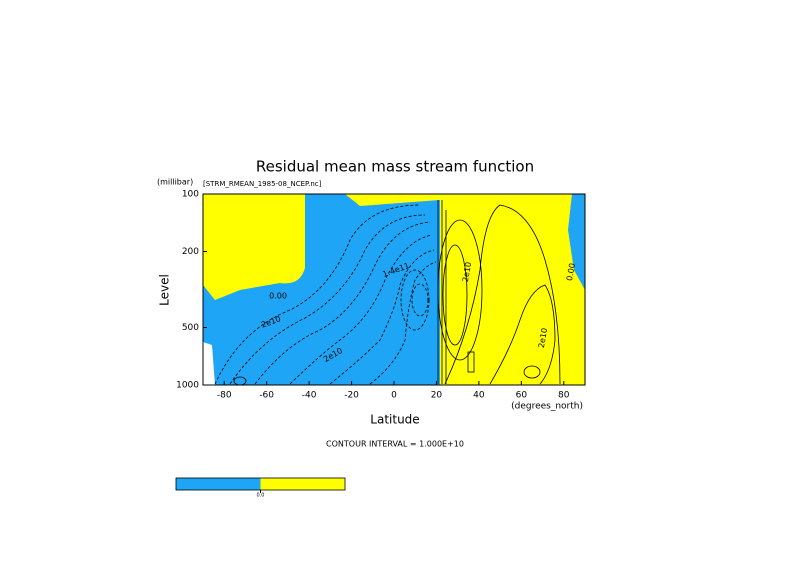 Image resolution: width=789 pixels, height=562 pixels. What do you see at coordinates (190, 195) in the screenshot?
I see `y-tick-label: 100` at bounding box center [190, 195].